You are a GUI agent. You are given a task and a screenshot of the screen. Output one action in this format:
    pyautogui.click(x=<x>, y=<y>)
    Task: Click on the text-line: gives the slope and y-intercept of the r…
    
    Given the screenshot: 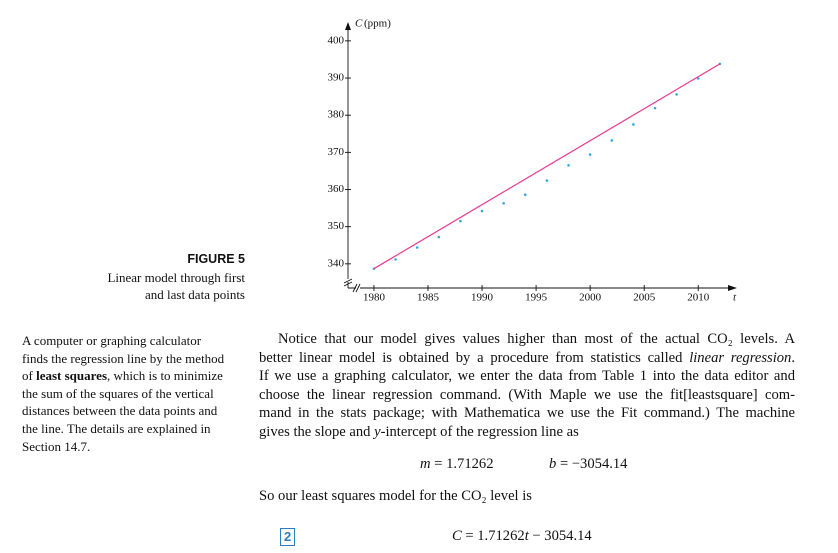 What is the action you would take?
    pyautogui.click(x=527, y=432)
    